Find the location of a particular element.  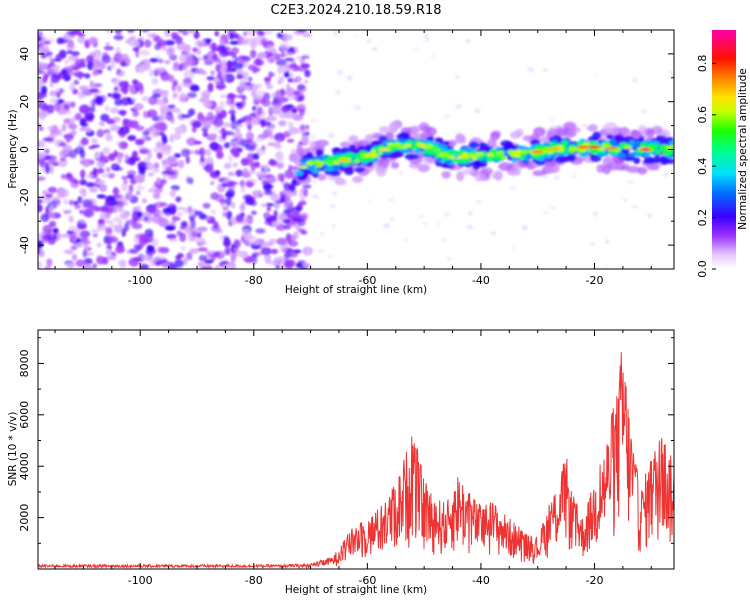

colorbar-ticks: 0.0 0.2 0.4 0.6 0.8 is located at coordinates (706, 166).